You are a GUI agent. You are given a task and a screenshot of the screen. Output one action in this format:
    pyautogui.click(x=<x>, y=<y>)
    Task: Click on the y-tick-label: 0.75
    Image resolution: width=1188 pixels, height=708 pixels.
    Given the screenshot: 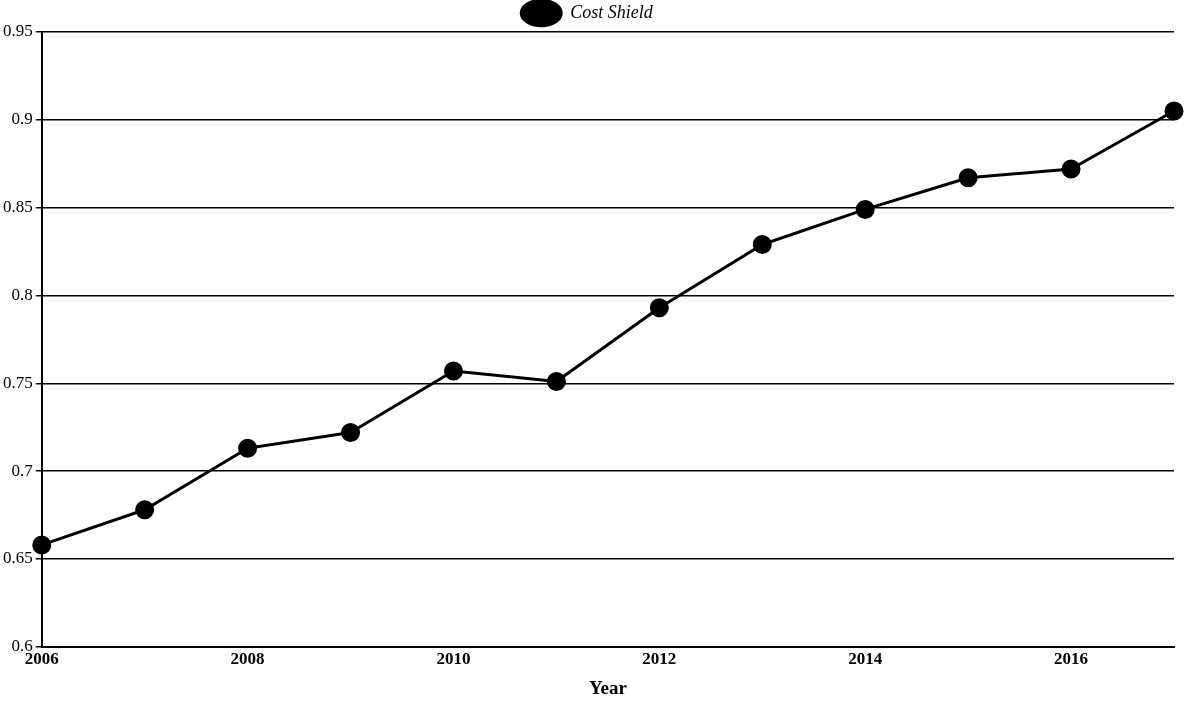 What is the action you would take?
    pyautogui.click(x=18, y=382)
    